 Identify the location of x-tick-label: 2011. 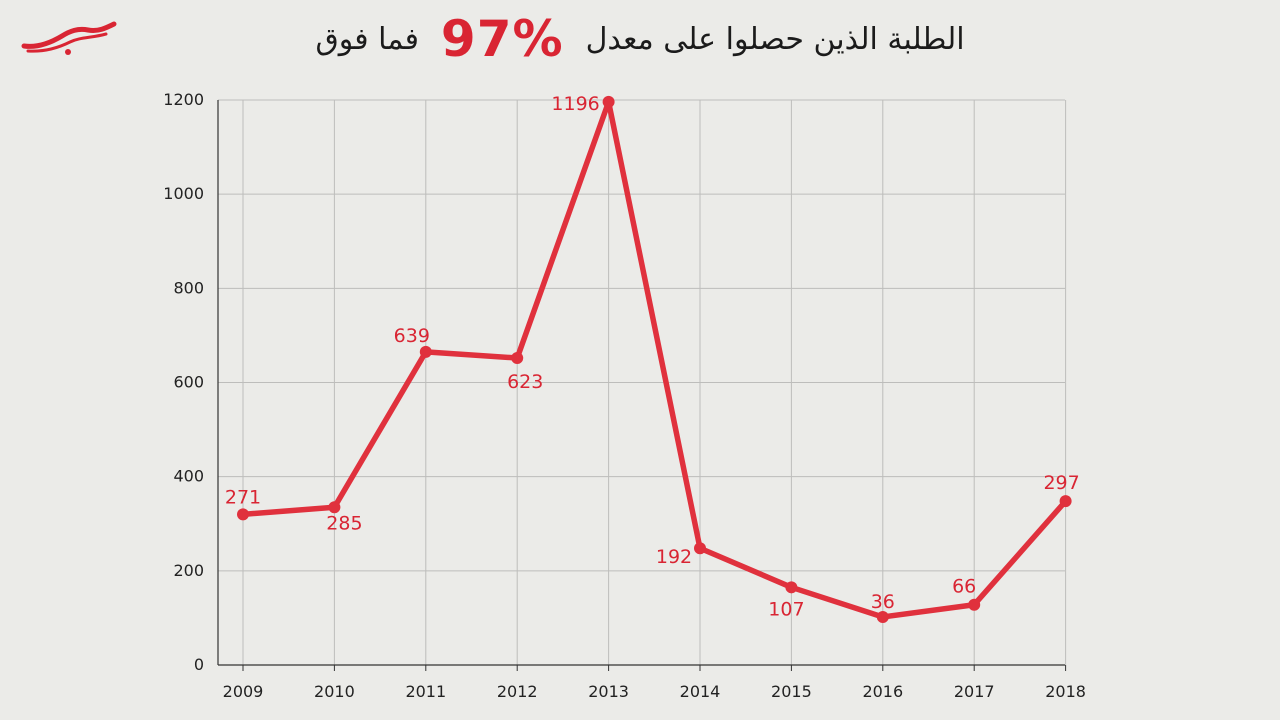
(425, 691).